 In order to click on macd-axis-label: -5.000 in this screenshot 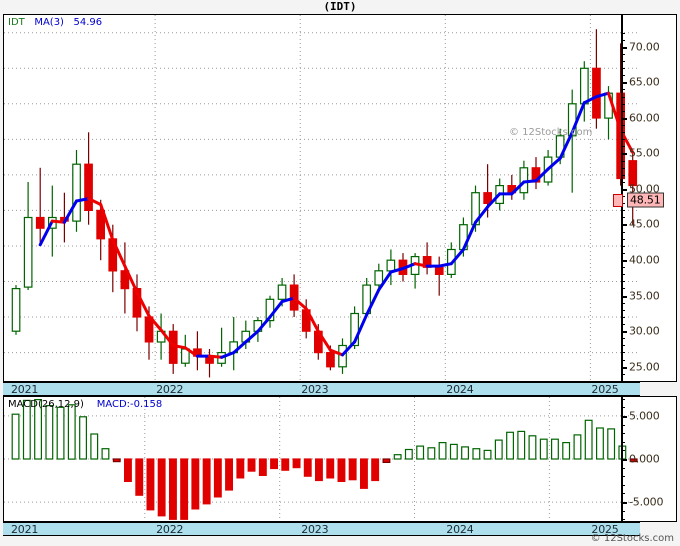, I will do `click(646, 502)`.